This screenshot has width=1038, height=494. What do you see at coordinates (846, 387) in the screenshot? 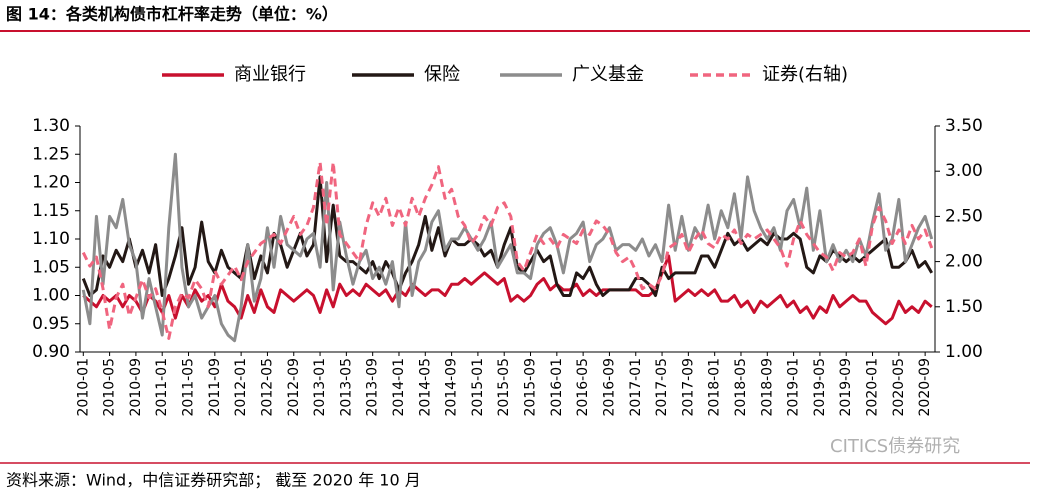
I see `x-tick-label: 2019-09` at bounding box center [846, 387].